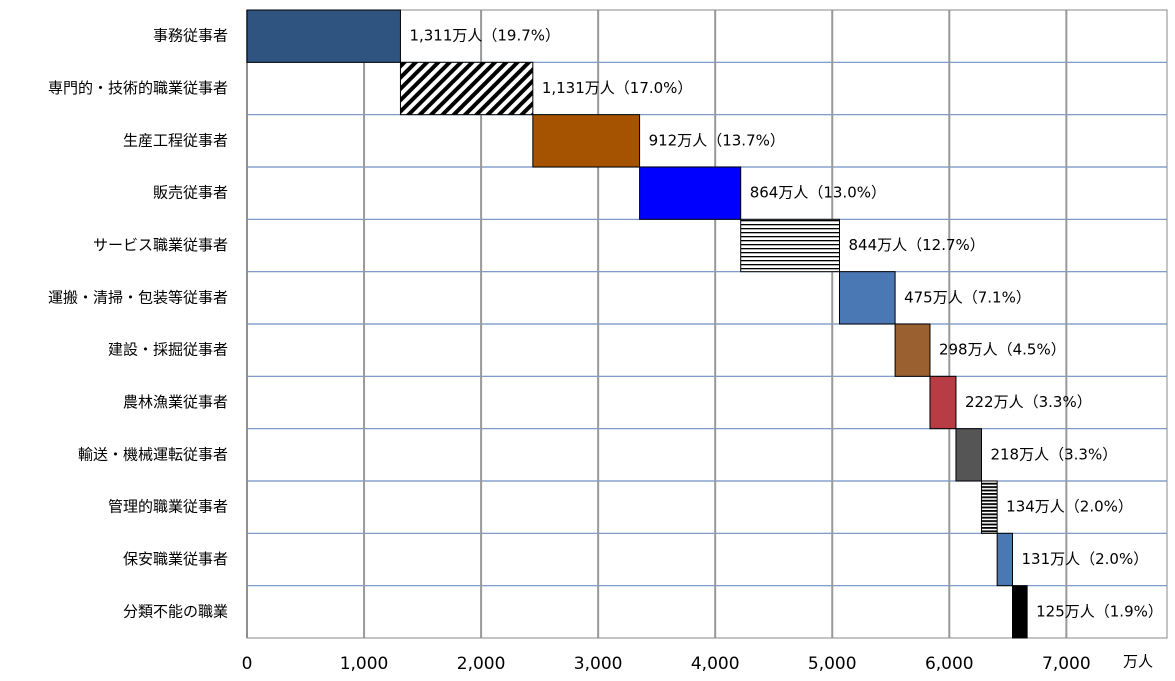 The height and width of the screenshot is (681, 1175). What do you see at coordinates (617, 88) in the screenshot?
I see `value-label: 1,131万人（17.0%）` at bounding box center [617, 88].